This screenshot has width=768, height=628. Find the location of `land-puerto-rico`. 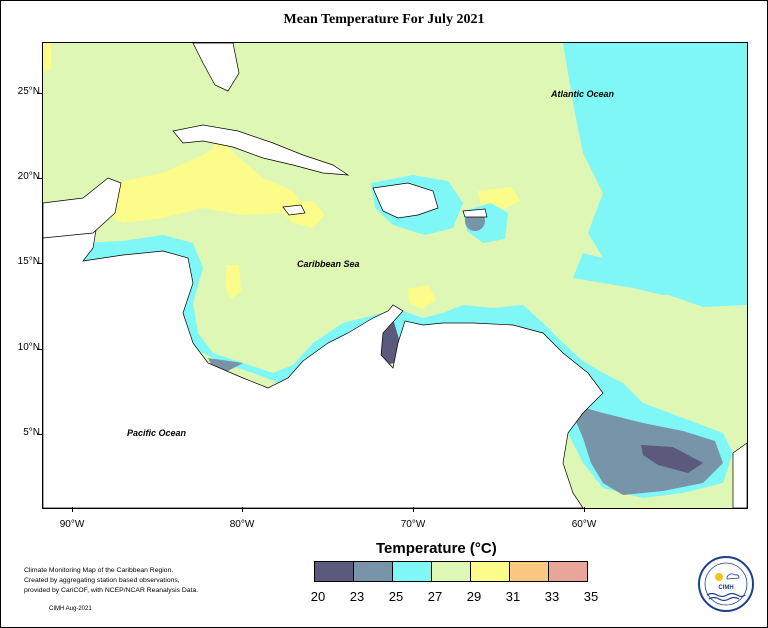

land-puerto-rico is located at coordinates (475, 213).